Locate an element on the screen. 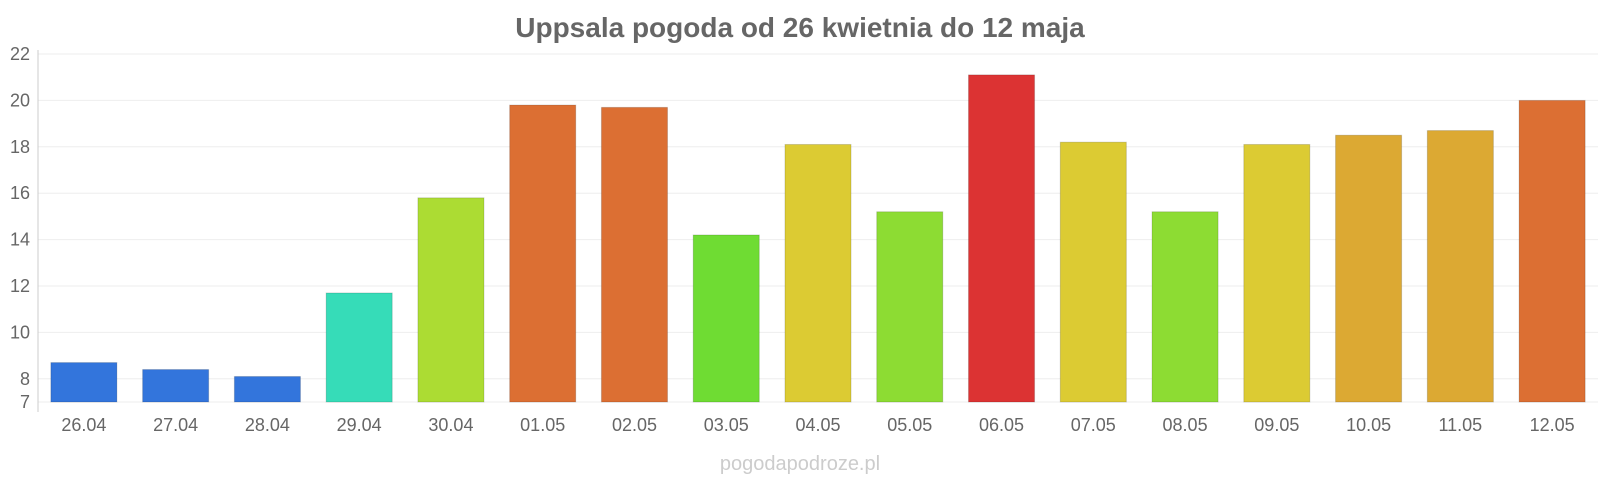 The image size is (1600, 480). bar-08.05 is located at coordinates (1185, 307).